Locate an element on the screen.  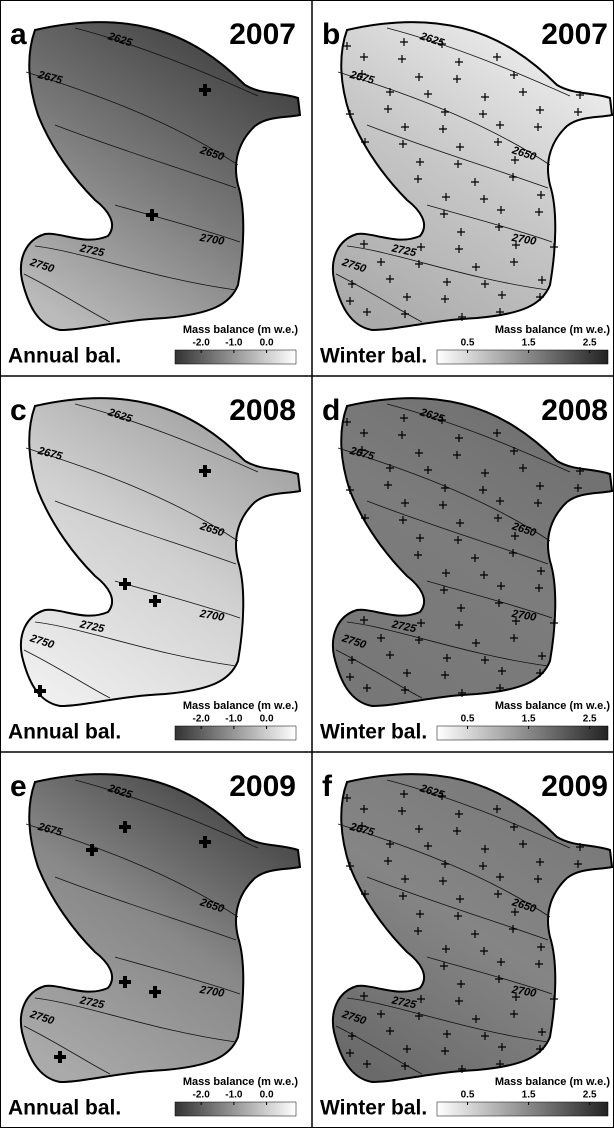
glacier is located at coordinates (473, 552).